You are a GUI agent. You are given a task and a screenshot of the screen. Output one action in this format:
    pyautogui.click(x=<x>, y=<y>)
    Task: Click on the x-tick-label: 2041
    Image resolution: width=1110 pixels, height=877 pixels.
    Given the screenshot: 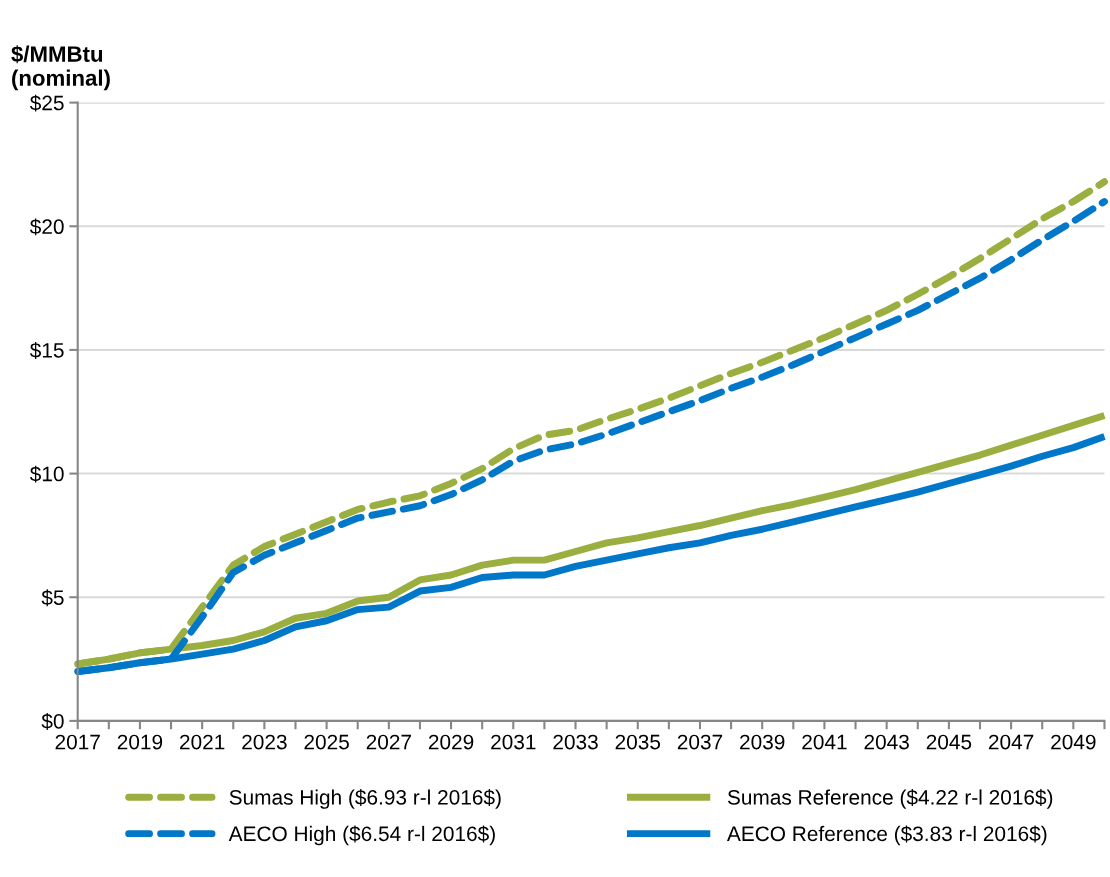 What is the action you would take?
    pyautogui.click(x=824, y=742)
    